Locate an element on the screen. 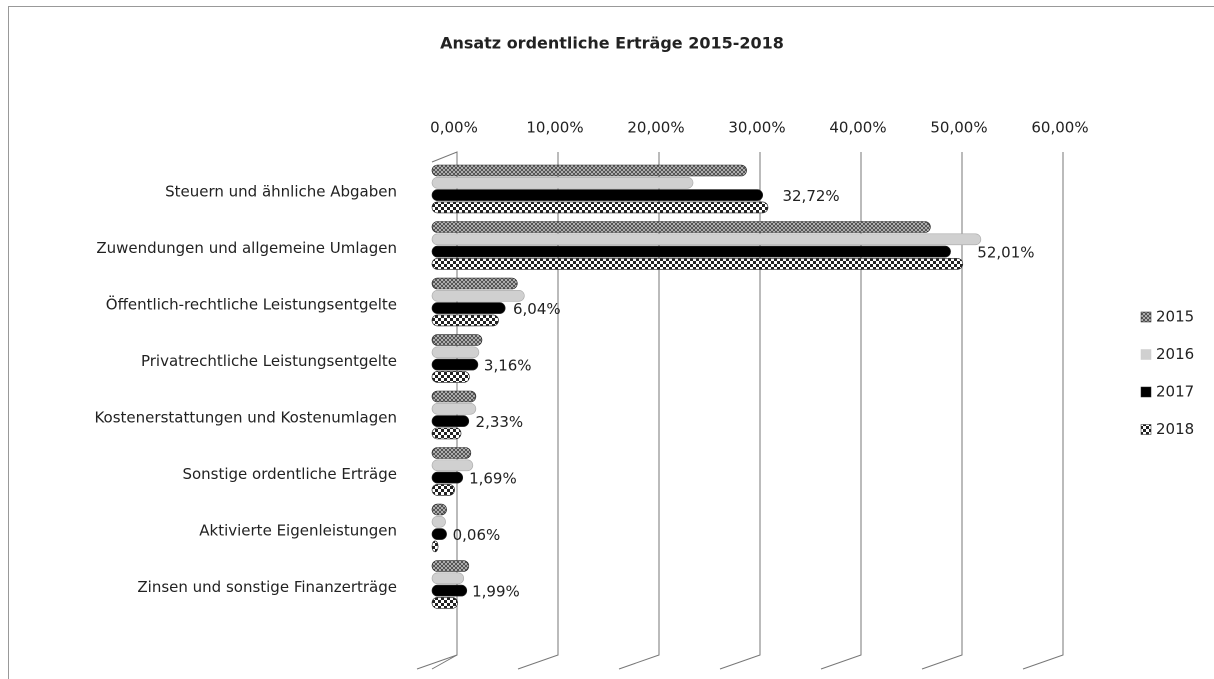  data-label: 52,01% is located at coordinates (1005, 252).